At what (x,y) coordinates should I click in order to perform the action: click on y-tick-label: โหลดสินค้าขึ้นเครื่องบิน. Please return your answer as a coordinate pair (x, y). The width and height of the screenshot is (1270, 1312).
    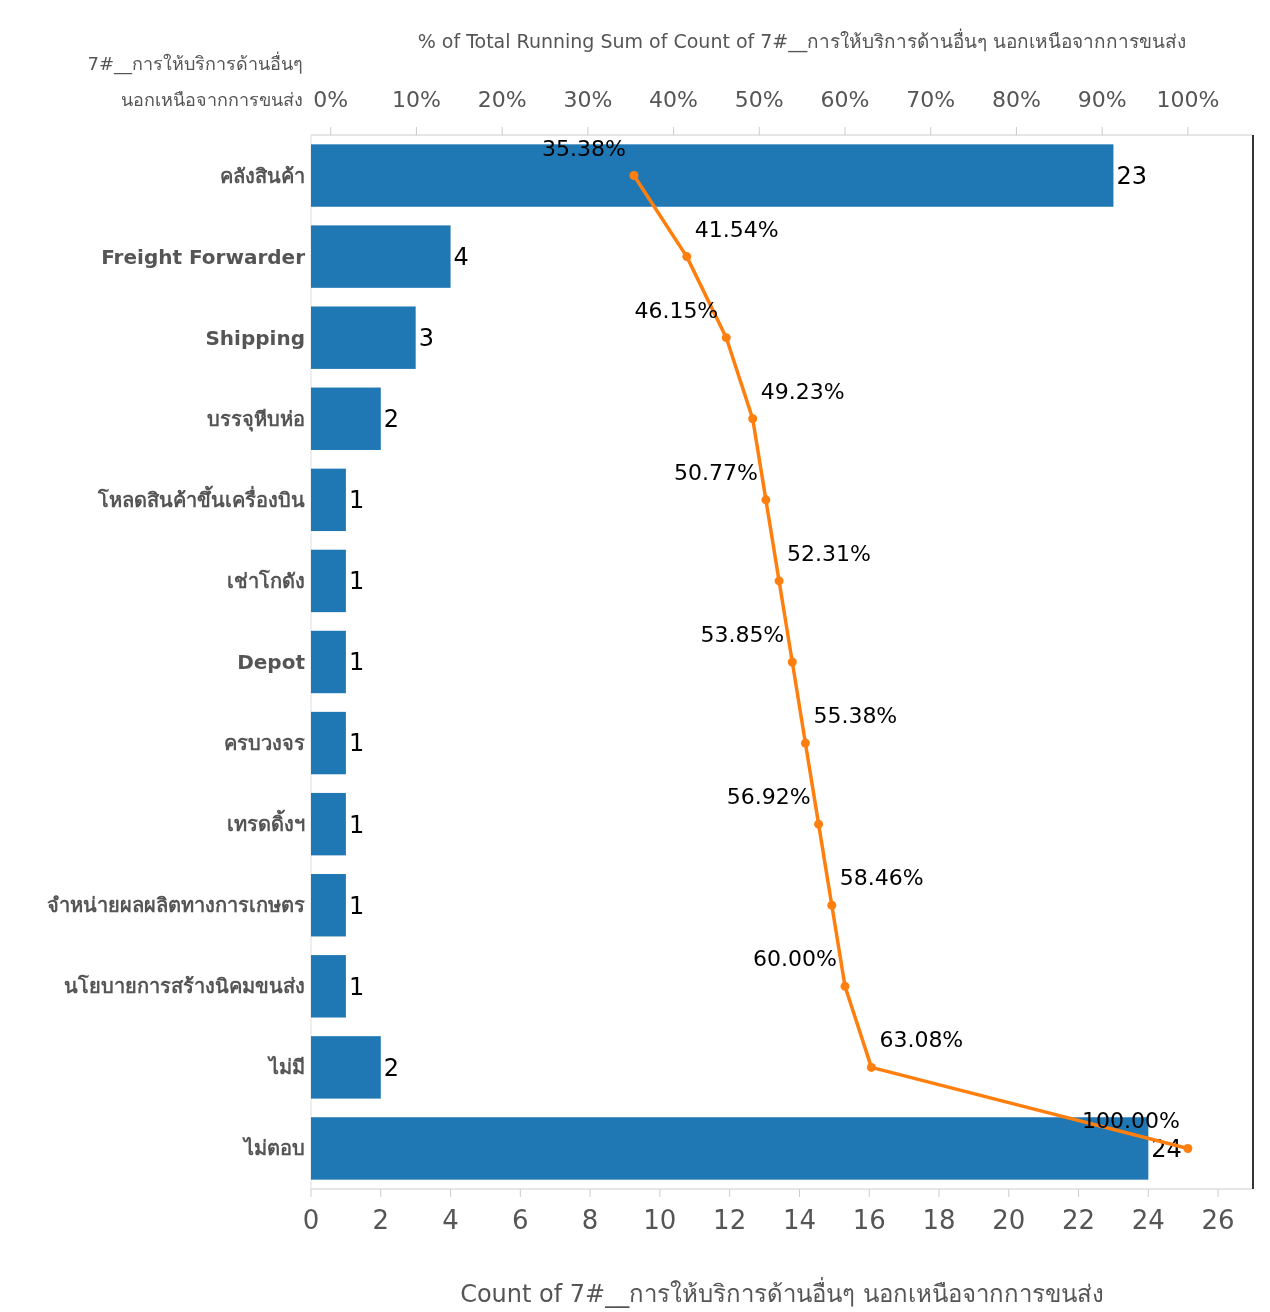
    Looking at the image, I should click on (201, 498).